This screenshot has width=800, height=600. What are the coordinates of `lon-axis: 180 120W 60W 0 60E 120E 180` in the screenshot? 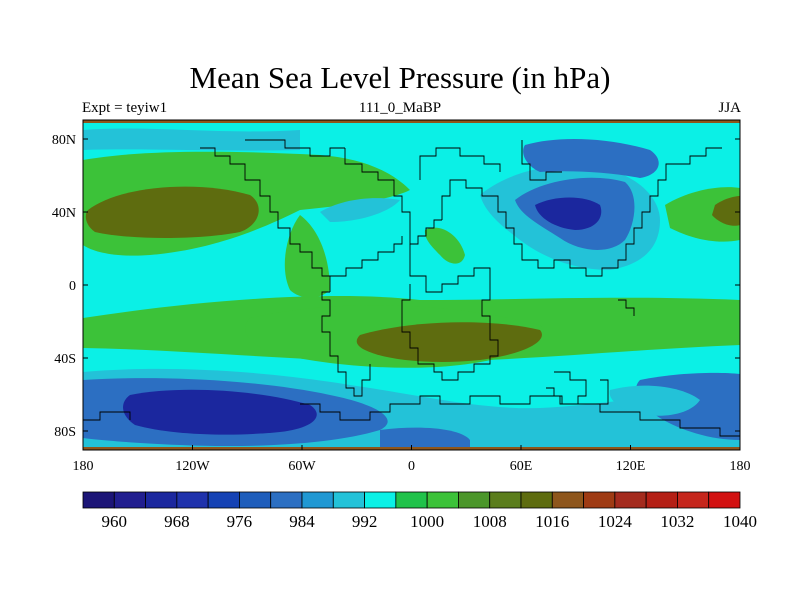 It's located at (412, 459).